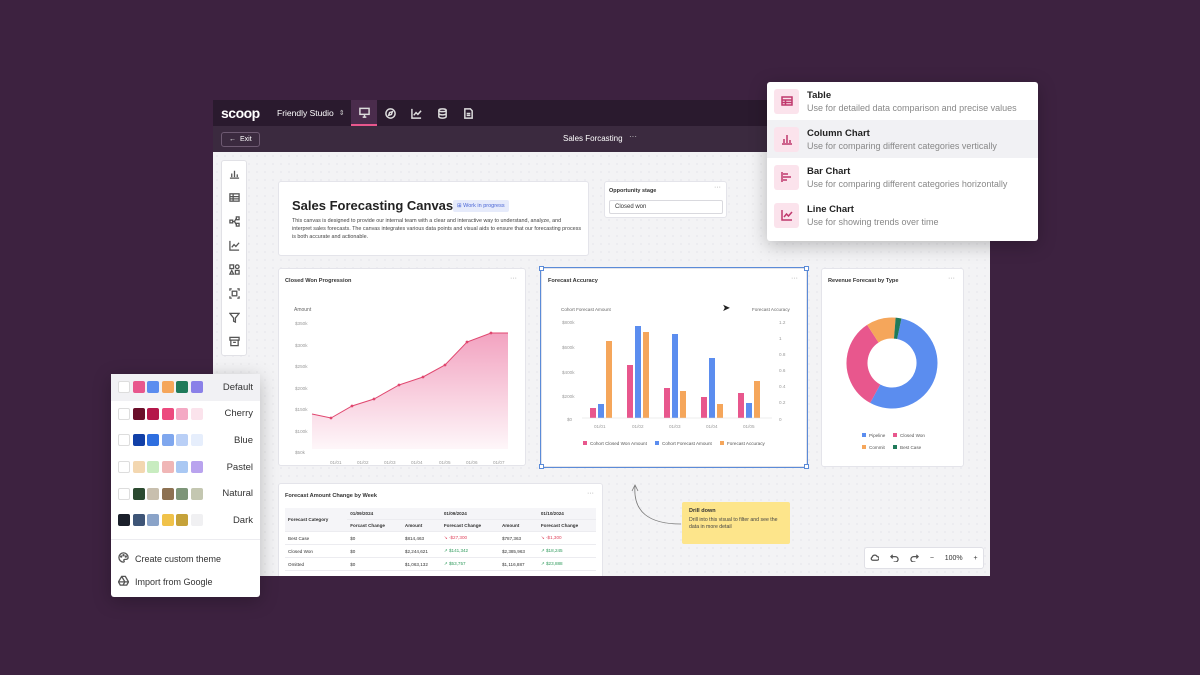  Describe the element at coordinates (421, 551) in the screenshot. I see `table-cell: $2,244,621` at that location.